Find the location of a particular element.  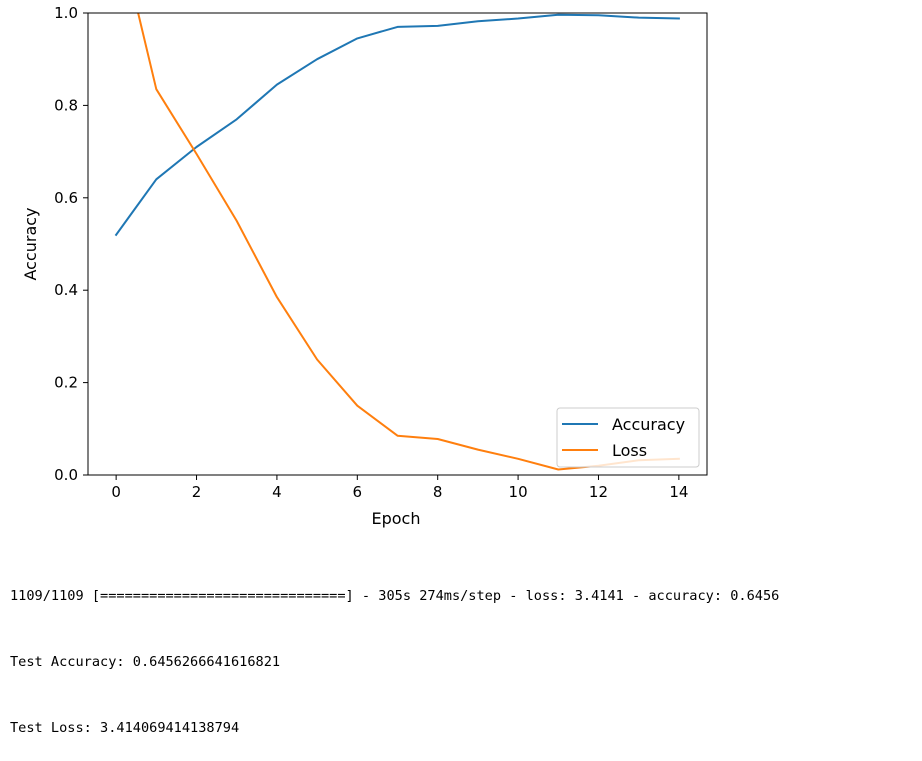

x-tick-label: 4 is located at coordinates (277, 492).